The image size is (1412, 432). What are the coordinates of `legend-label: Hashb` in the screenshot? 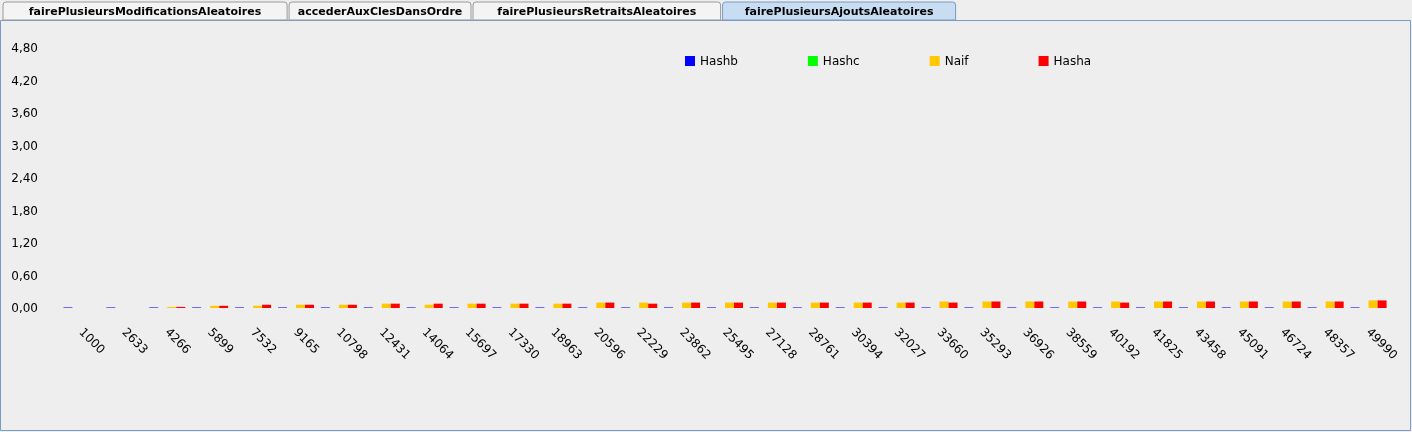 It's located at (719, 61).